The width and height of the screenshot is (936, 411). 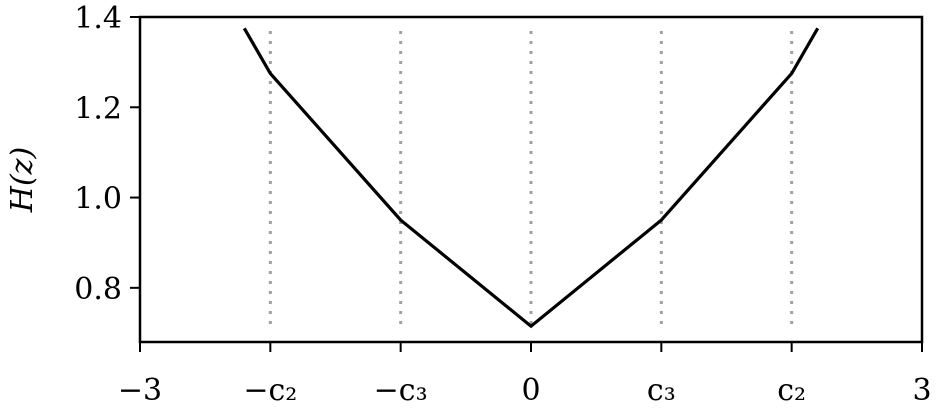 I want to click on y-tick-label-1: 1.0, so click(x=98, y=199).